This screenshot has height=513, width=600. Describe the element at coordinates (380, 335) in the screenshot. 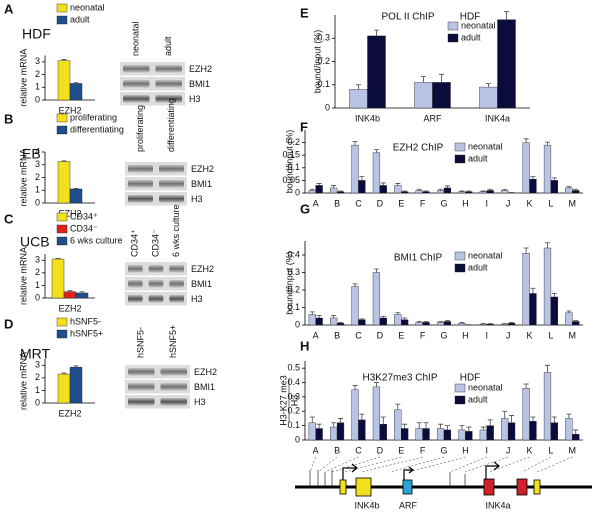

I see `x-tick-label: D` at that location.